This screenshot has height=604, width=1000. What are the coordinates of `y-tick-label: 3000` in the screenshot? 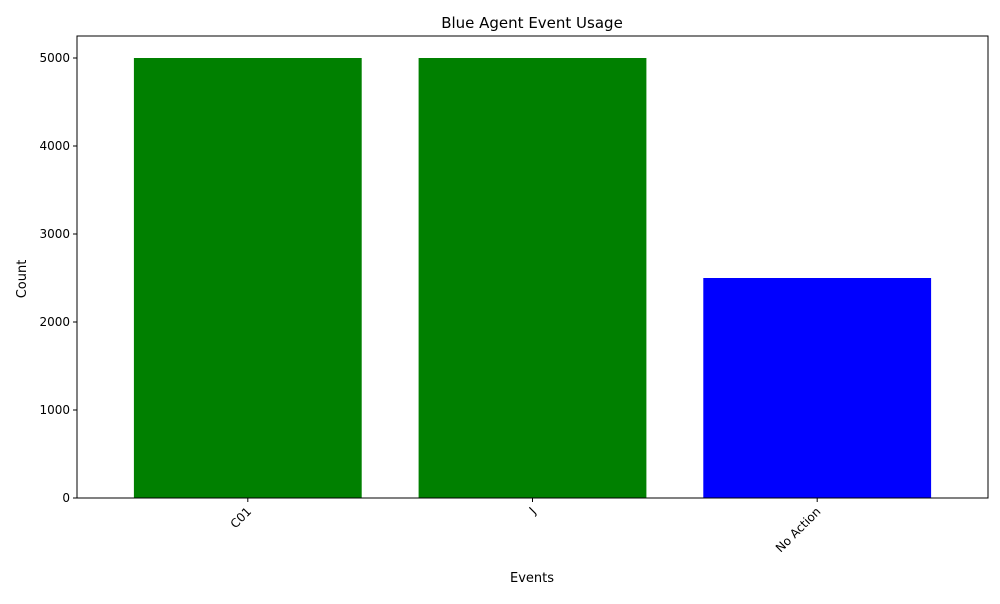 It's located at (54, 234).